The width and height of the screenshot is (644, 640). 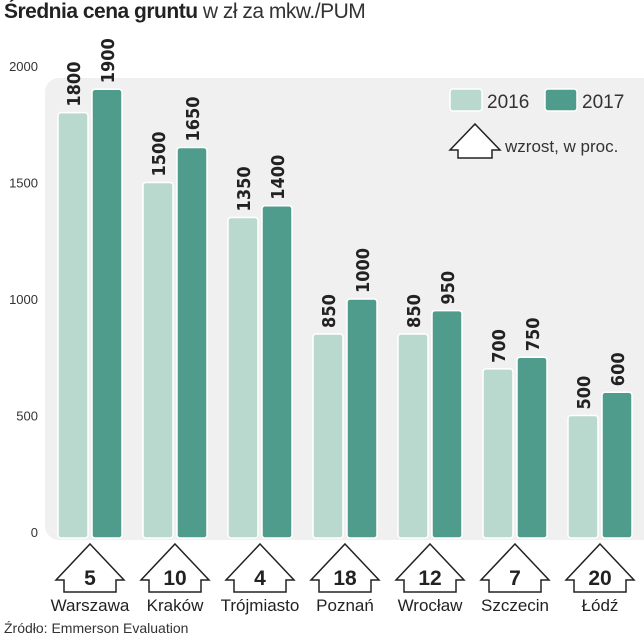 What do you see at coordinates (244, 188) in the screenshot?
I see `bar-value-label: 1350` at bounding box center [244, 188].